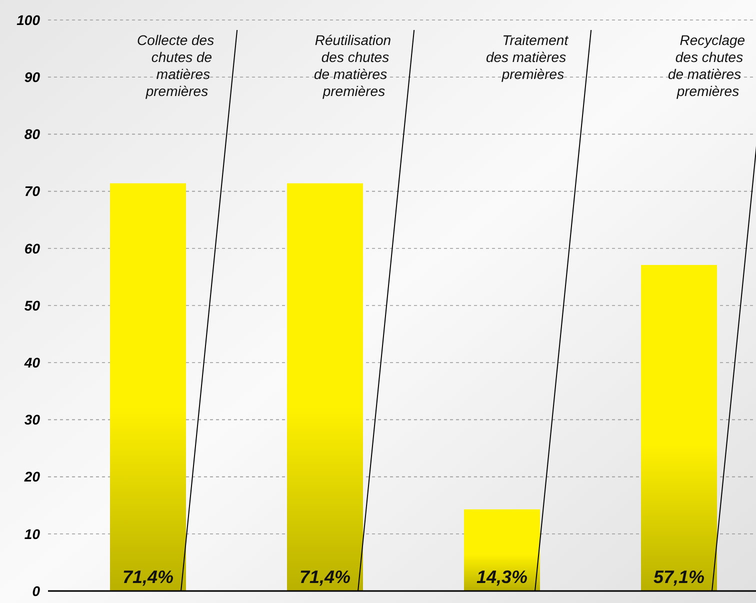  I want to click on y-tick-label: 10, so click(32, 534).